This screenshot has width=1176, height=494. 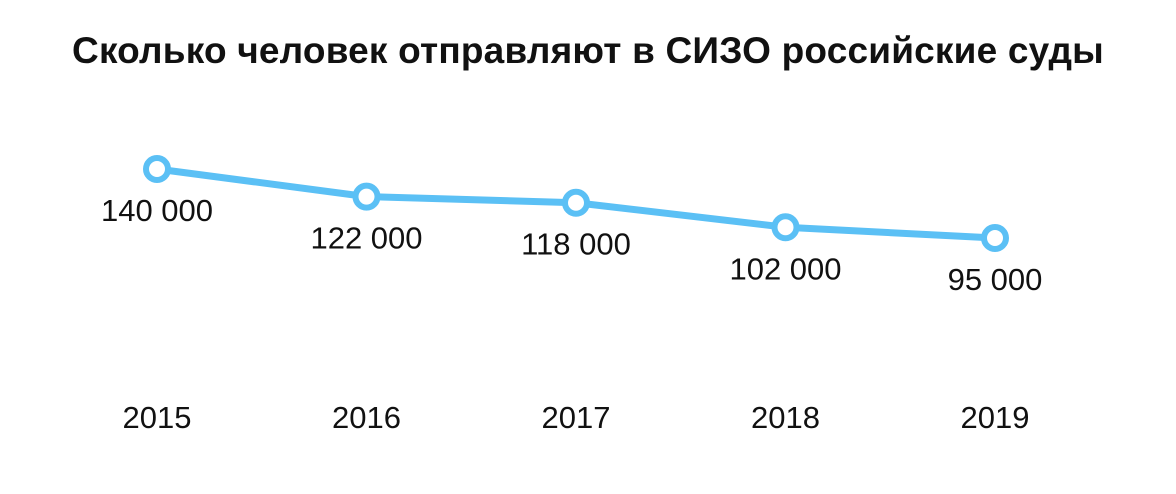 What do you see at coordinates (576, 244) in the screenshot?
I see `data-label-2017: 118 000` at bounding box center [576, 244].